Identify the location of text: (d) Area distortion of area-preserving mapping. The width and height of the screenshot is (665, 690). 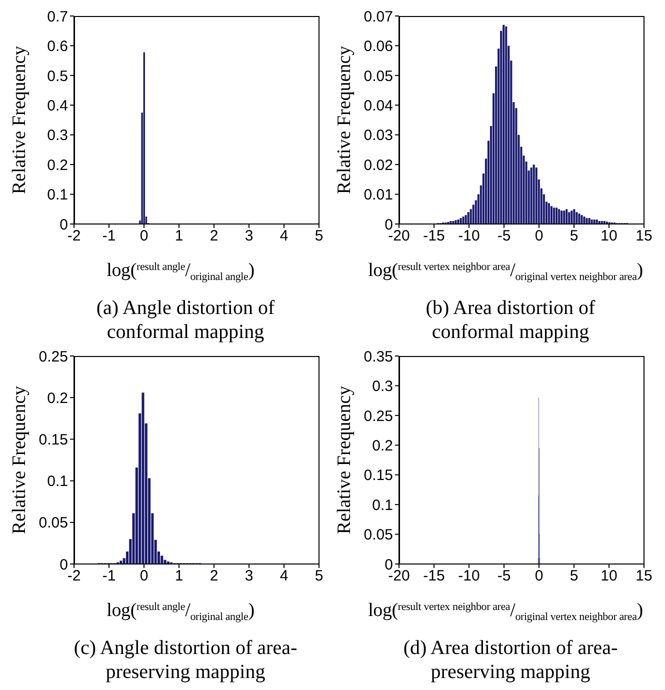
(510, 660).